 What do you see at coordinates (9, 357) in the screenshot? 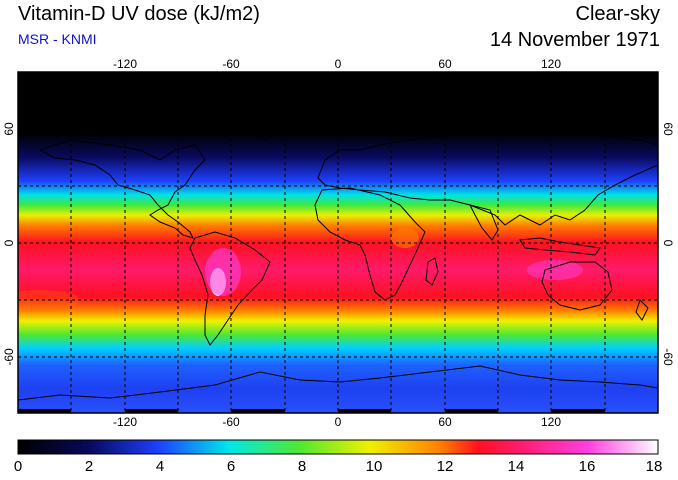
I see `lat-tick-left: -60` at bounding box center [9, 357].